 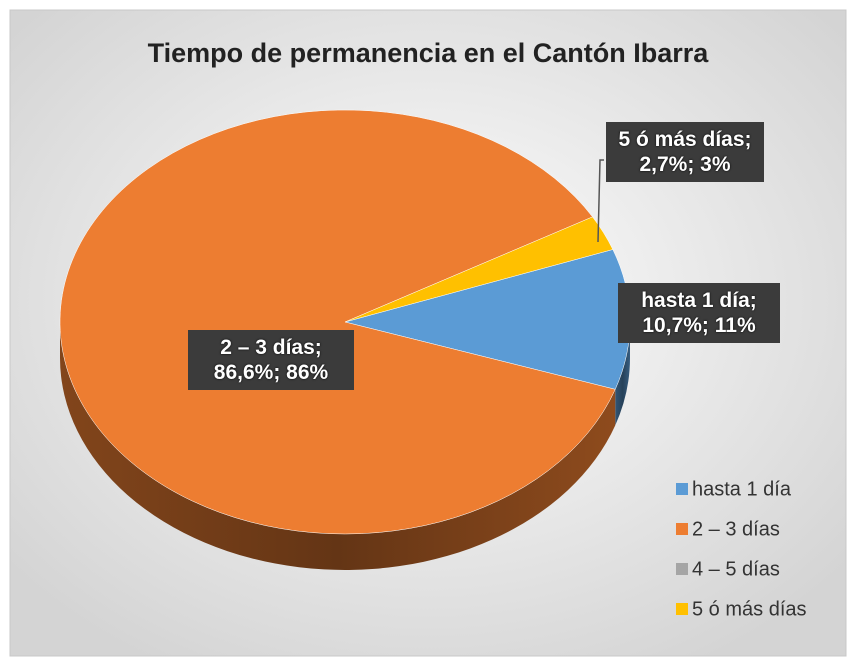 What do you see at coordinates (685, 152) in the screenshot?
I see `data-label: 5 ó más días; 2,7%; 3%` at bounding box center [685, 152].